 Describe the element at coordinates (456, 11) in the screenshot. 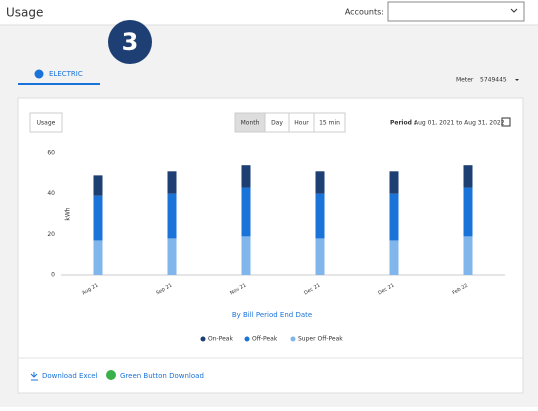

I see `accounts-select` at that location.